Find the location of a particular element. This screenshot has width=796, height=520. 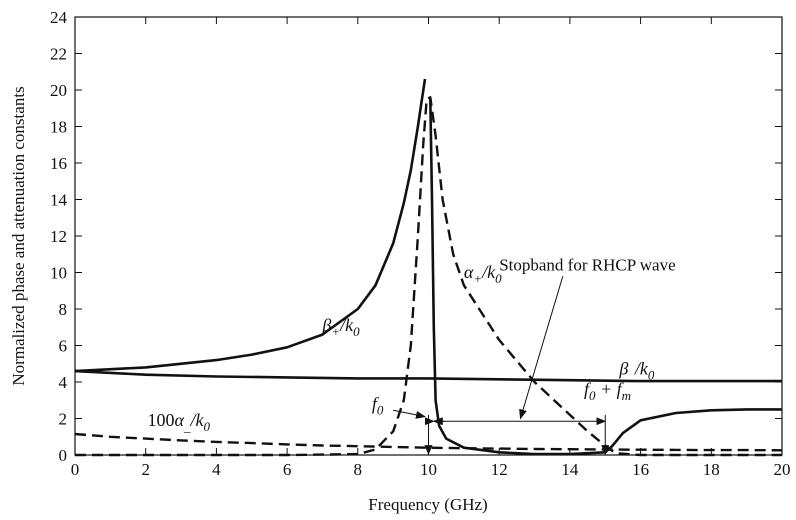

y-tick-label: 24 is located at coordinates (59, 17).